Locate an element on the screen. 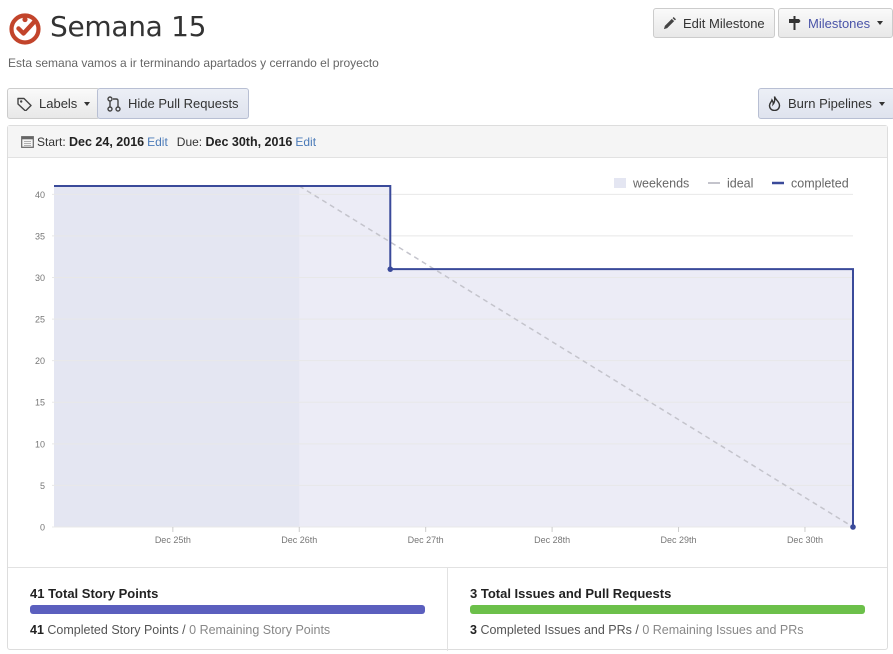 The height and width of the screenshot is (654, 893). story-completed-text: Completed Story Points / is located at coordinates (116, 630).